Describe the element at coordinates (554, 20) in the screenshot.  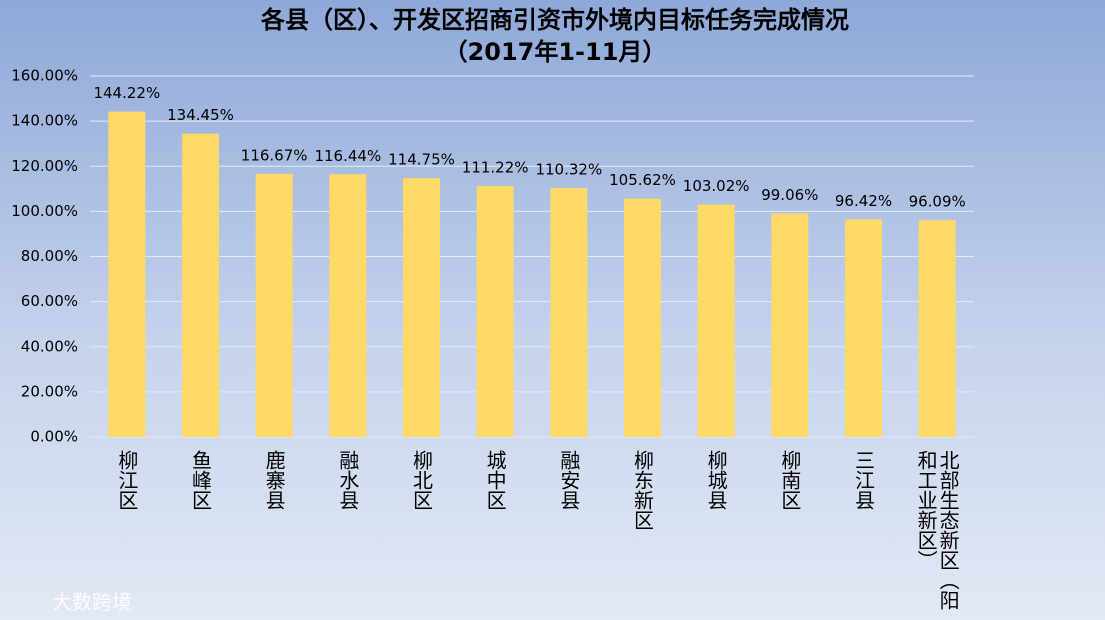
I see `chart-title: 各县（区）、开发区招商引资市外境内目标任务完成情况` at that location.